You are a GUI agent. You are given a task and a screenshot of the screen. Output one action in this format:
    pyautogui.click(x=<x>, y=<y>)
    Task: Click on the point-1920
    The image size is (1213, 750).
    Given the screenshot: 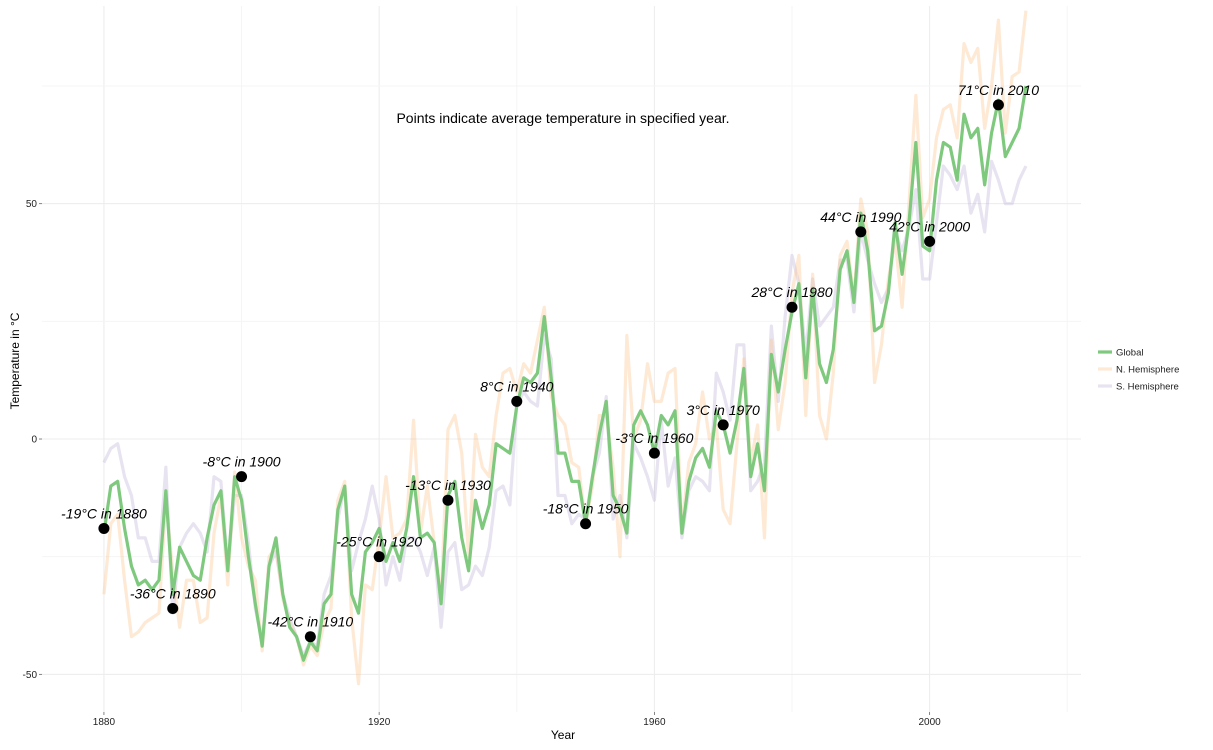 What is the action you would take?
    pyautogui.click(x=379, y=557)
    